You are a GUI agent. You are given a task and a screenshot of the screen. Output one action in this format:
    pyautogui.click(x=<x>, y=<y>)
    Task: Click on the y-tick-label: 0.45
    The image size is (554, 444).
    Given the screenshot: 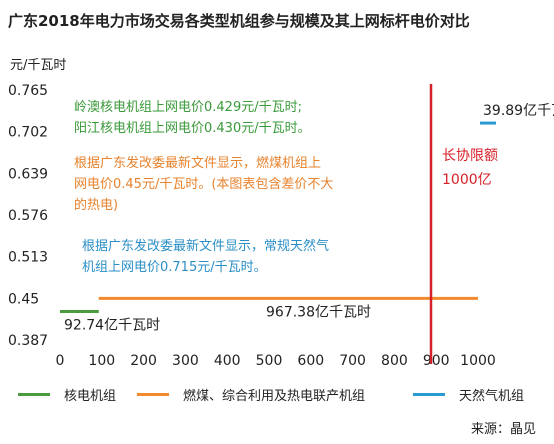 What is the action you would take?
    pyautogui.click(x=23, y=299)
    